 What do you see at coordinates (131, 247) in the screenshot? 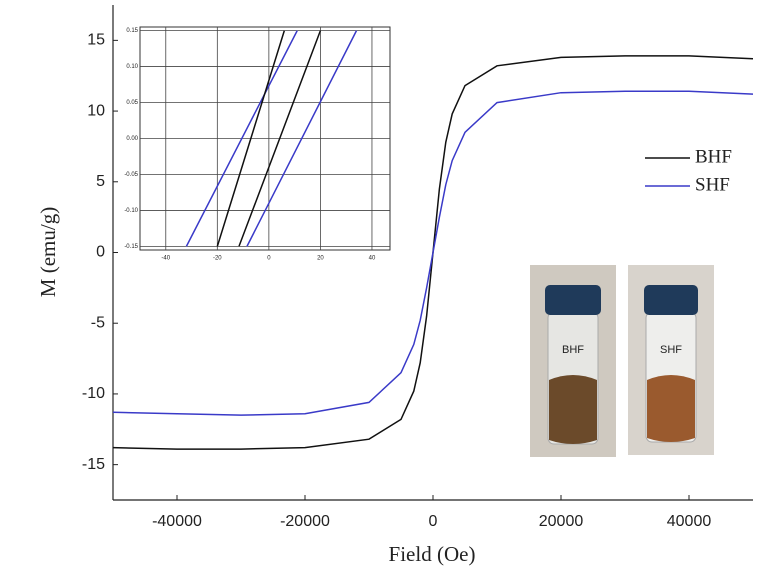
I see `y-tick-label: -0.15` at bounding box center [131, 247].